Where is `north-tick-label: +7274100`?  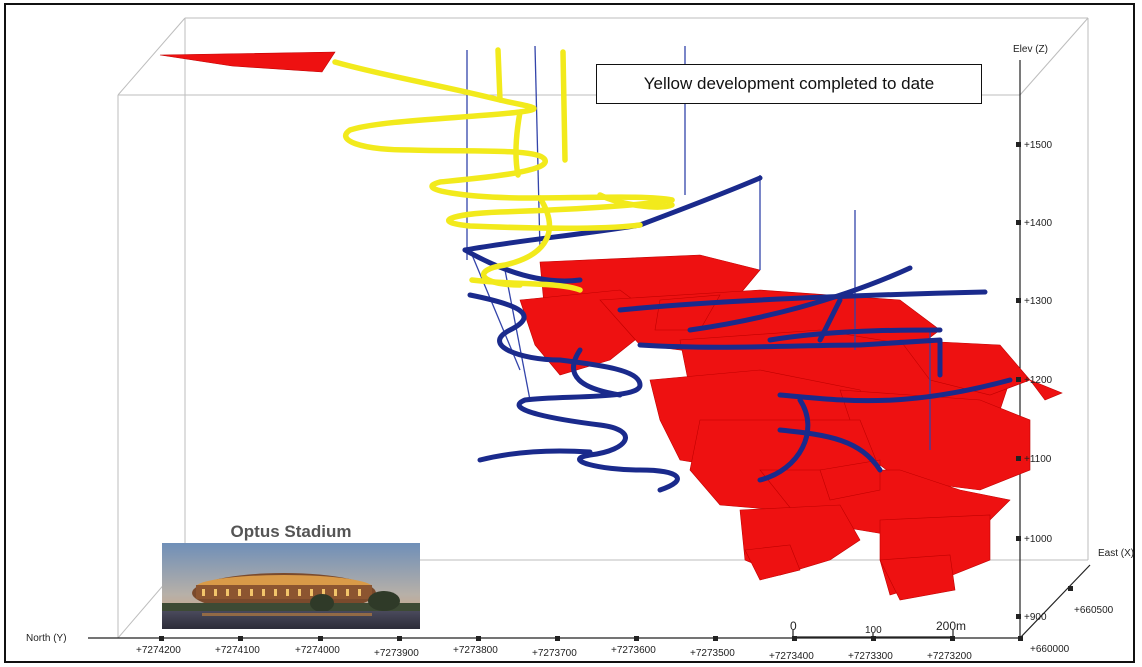 north-tick-label: +7274100 is located at coordinates (237, 650).